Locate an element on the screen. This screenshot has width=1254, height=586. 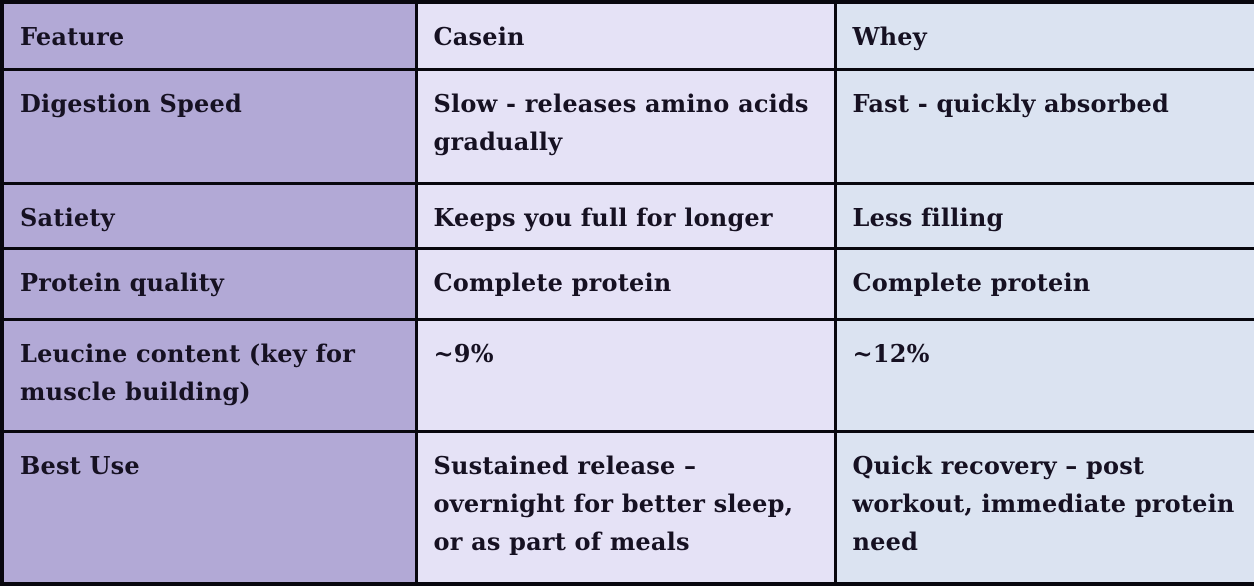
row-label: Digestion Speed is located at coordinates (209, 126).